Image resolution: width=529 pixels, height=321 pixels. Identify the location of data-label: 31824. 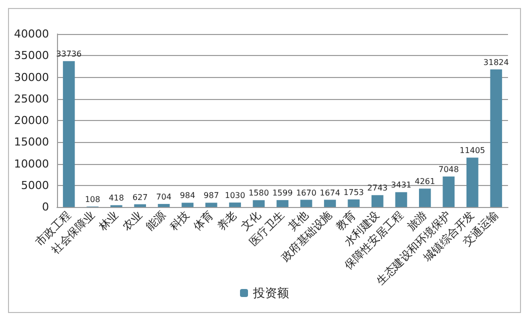
(496, 62).